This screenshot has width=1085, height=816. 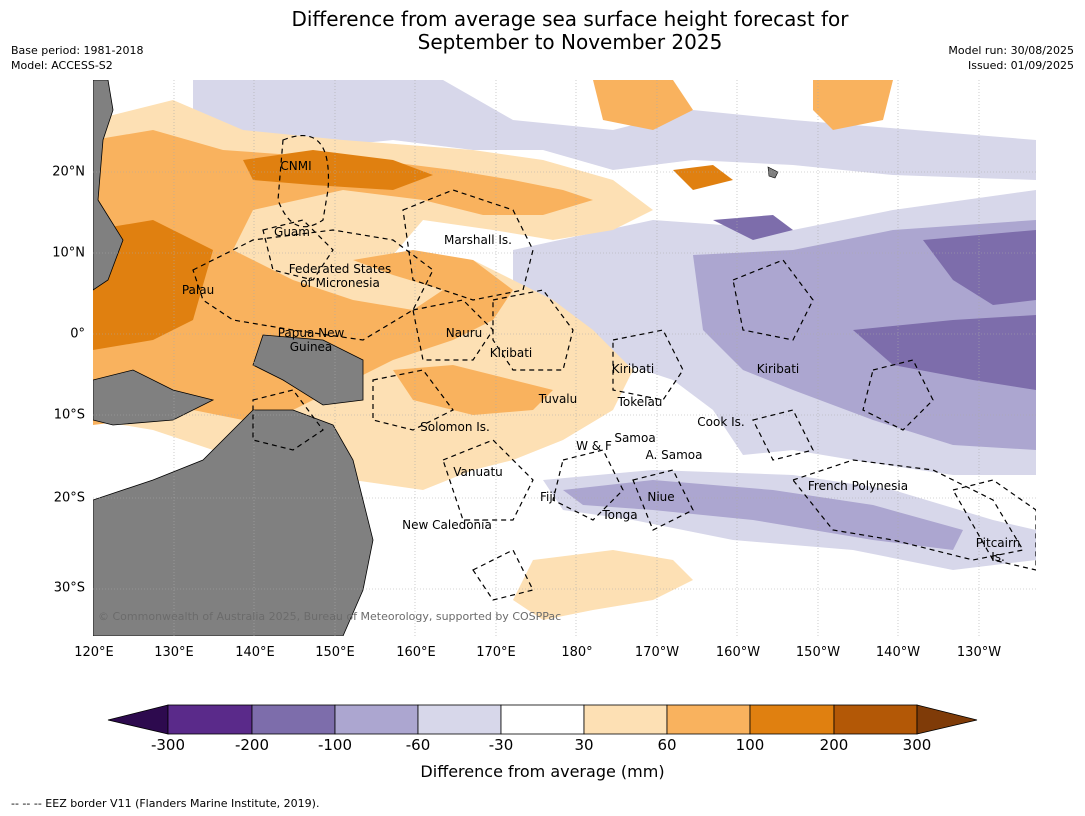 What do you see at coordinates (296, 166) in the screenshot?
I see `place-label-cnmi: CNMI` at bounding box center [296, 166].